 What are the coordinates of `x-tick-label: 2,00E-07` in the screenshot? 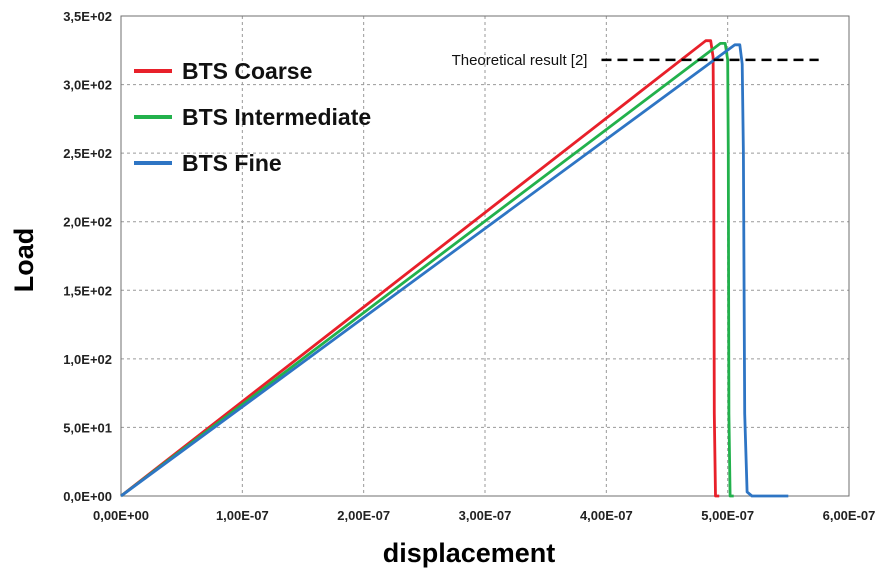 It's located at (363, 515).